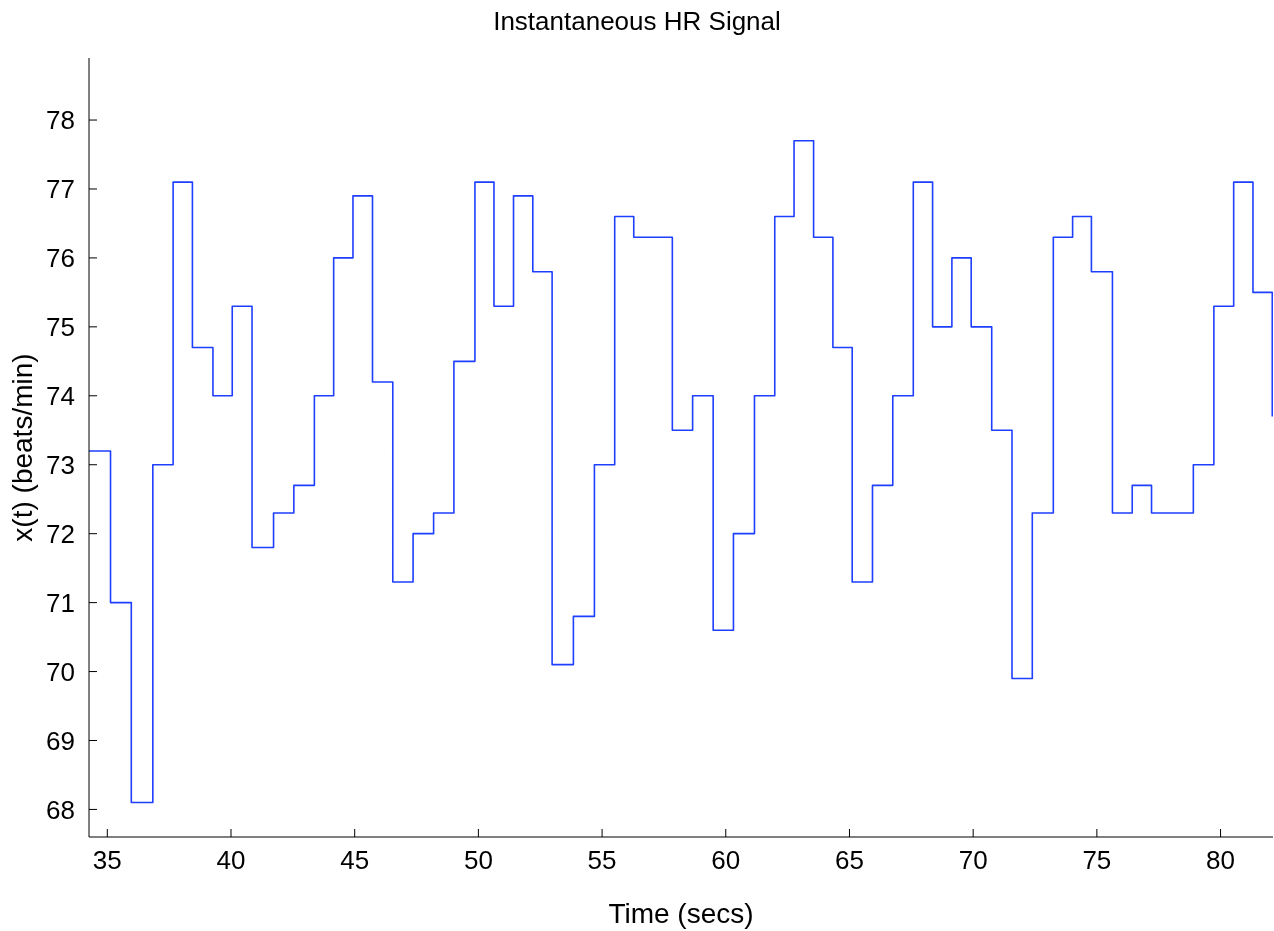 The image size is (1274, 931). What do you see at coordinates (60, 740) in the screenshot?
I see `y-tick-label: 69` at bounding box center [60, 740].